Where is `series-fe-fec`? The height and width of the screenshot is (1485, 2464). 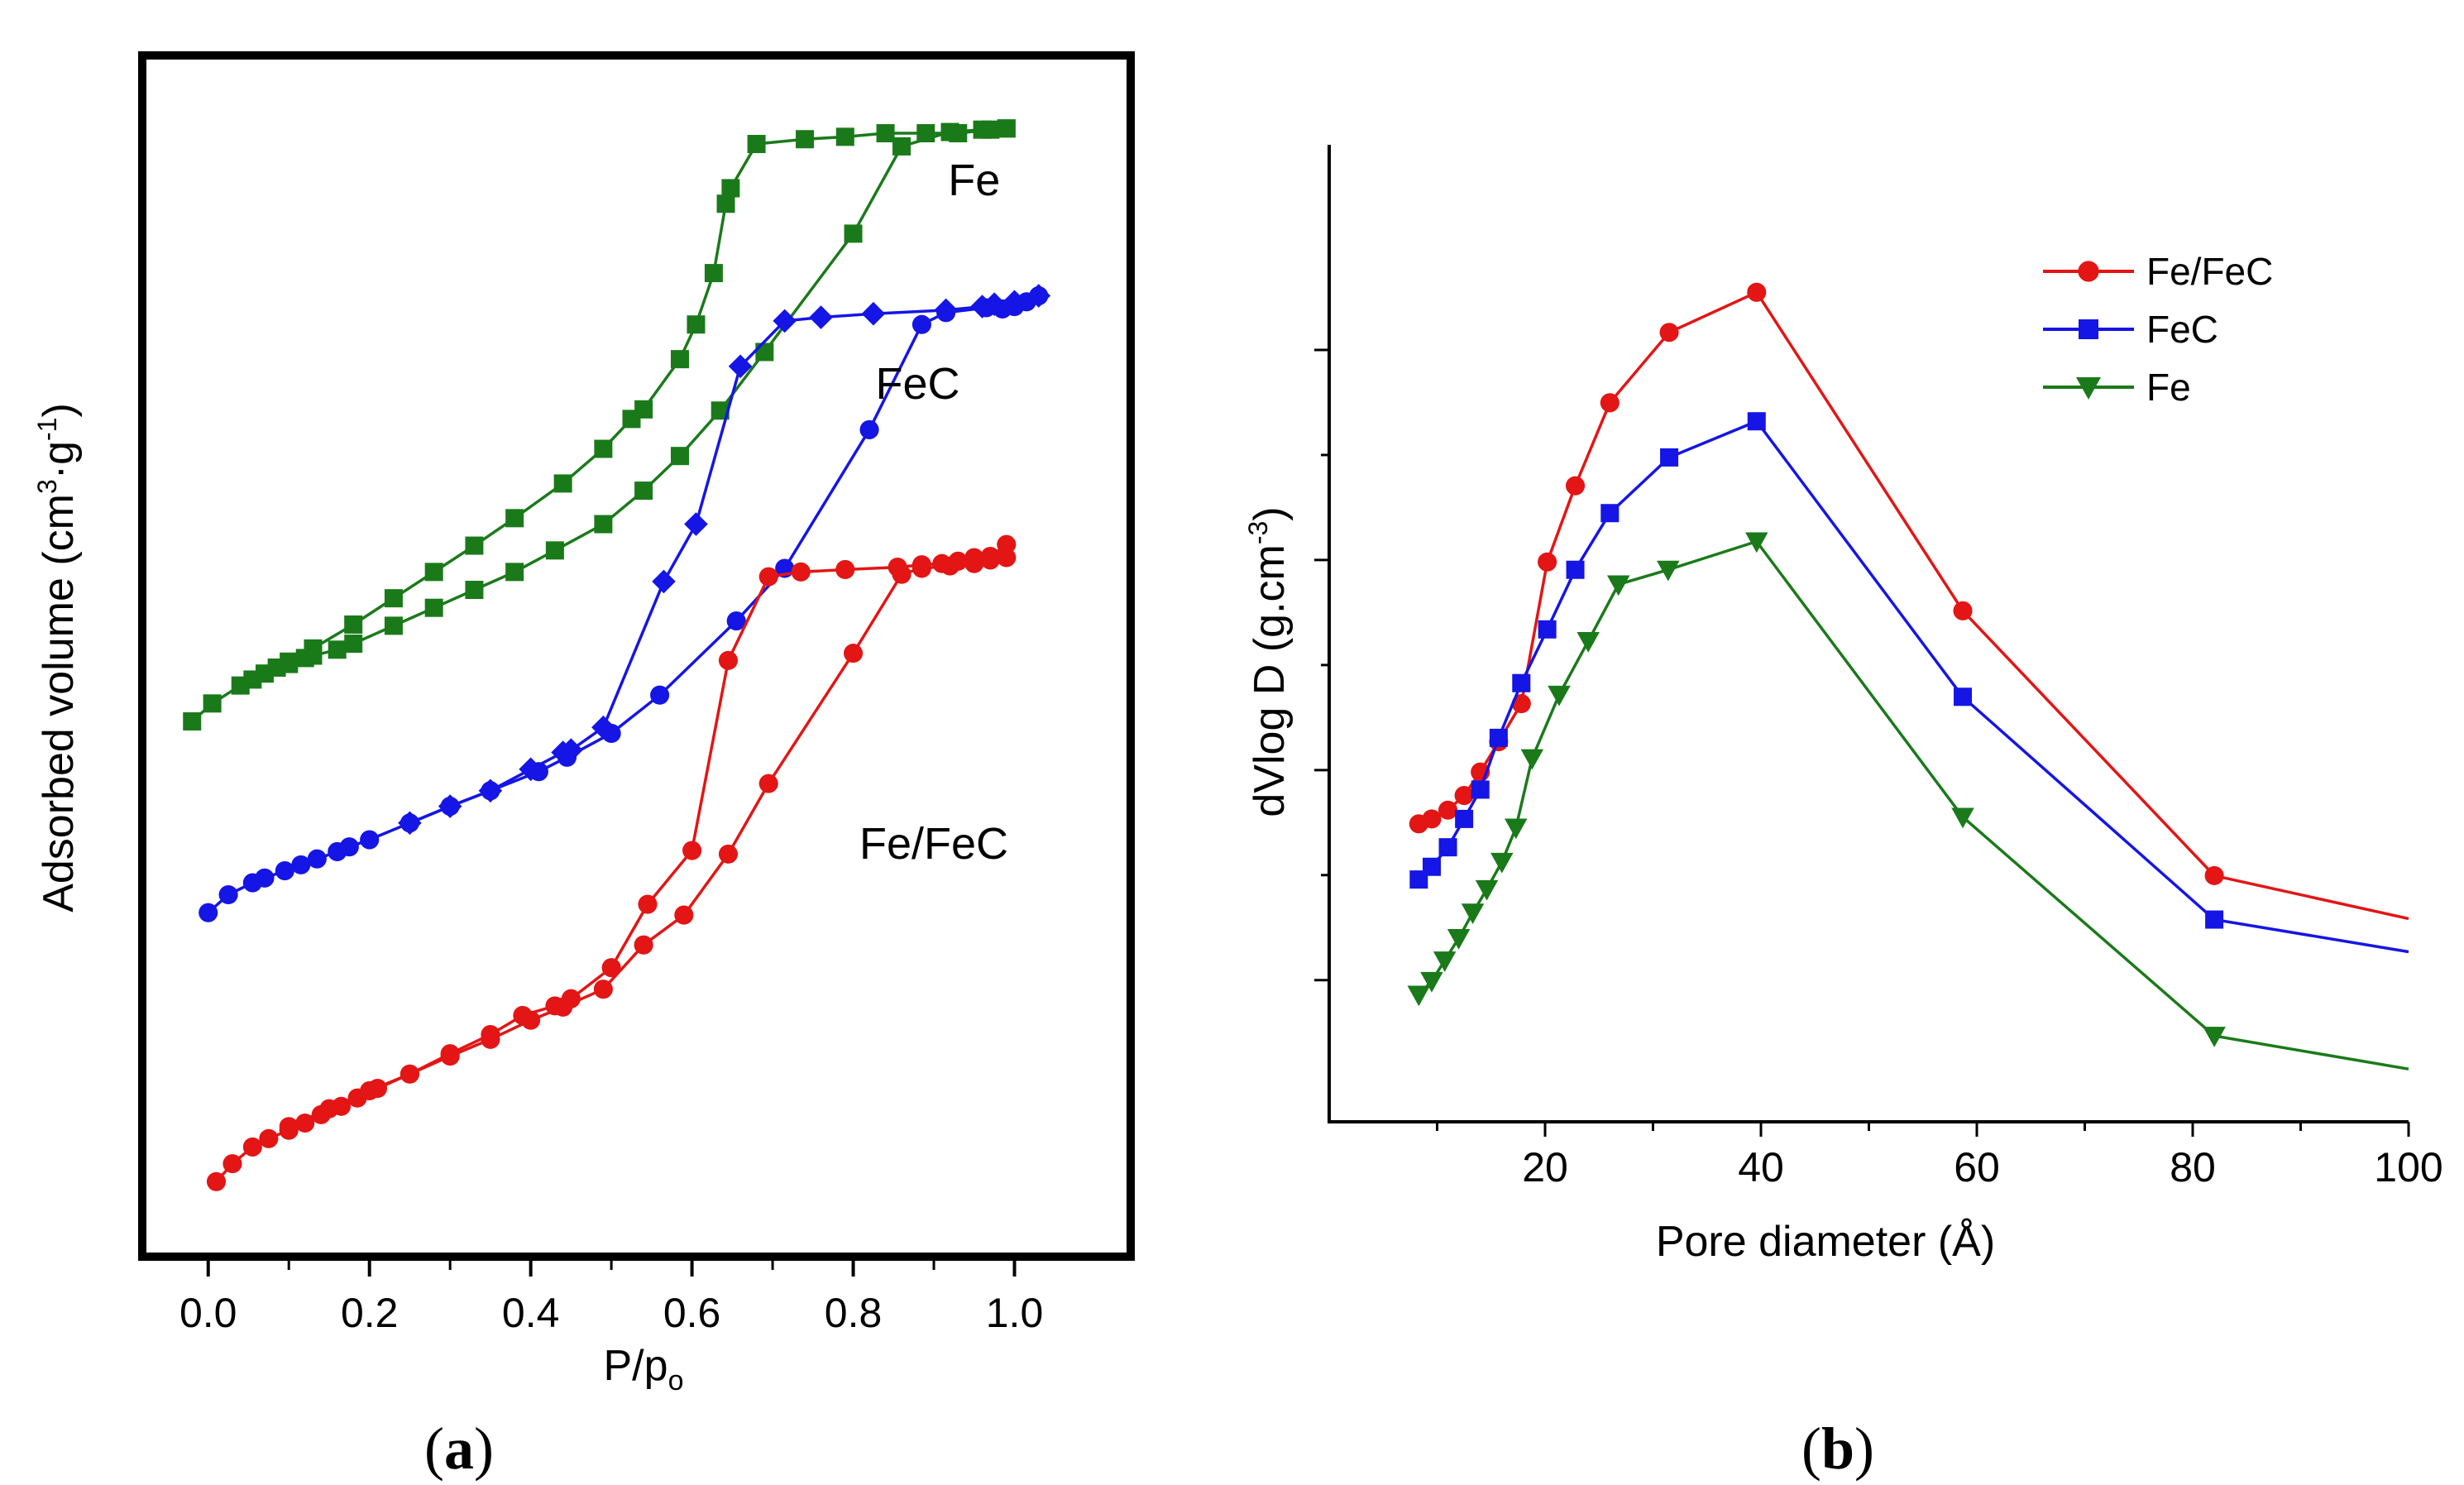
series-fe-fec is located at coordinates (611, 863).